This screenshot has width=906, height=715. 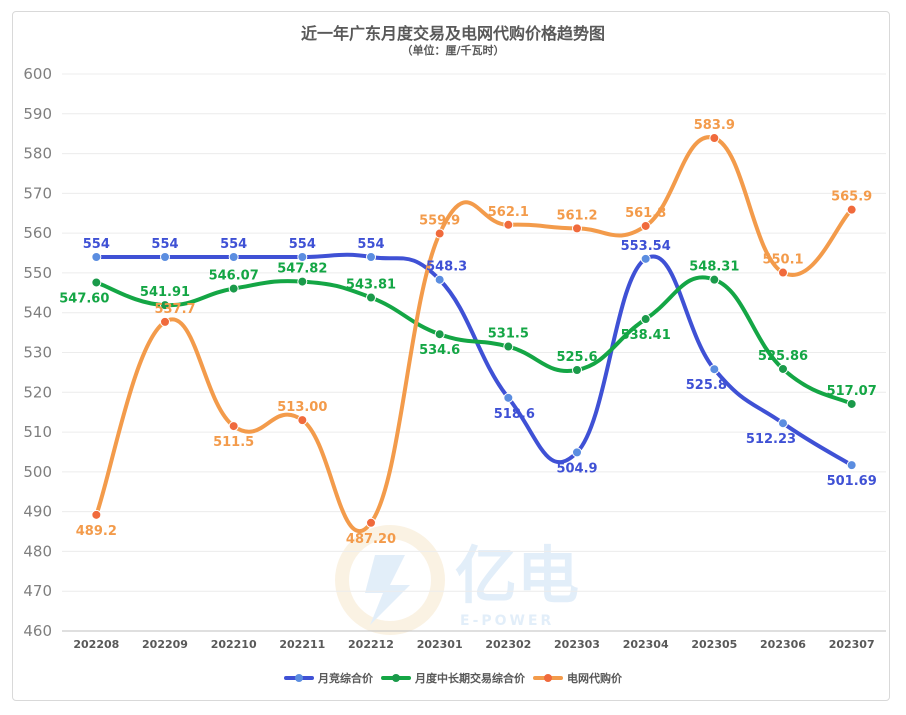 I want to click on data-label: 525.86, so click(x=783, y=356).